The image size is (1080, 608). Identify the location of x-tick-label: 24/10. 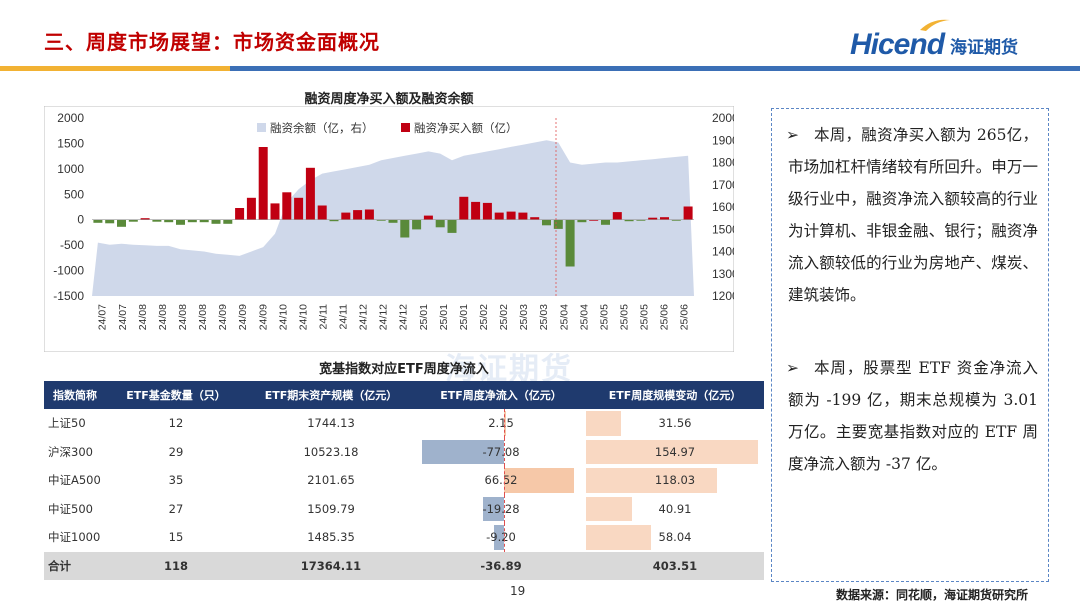
(303, 317).